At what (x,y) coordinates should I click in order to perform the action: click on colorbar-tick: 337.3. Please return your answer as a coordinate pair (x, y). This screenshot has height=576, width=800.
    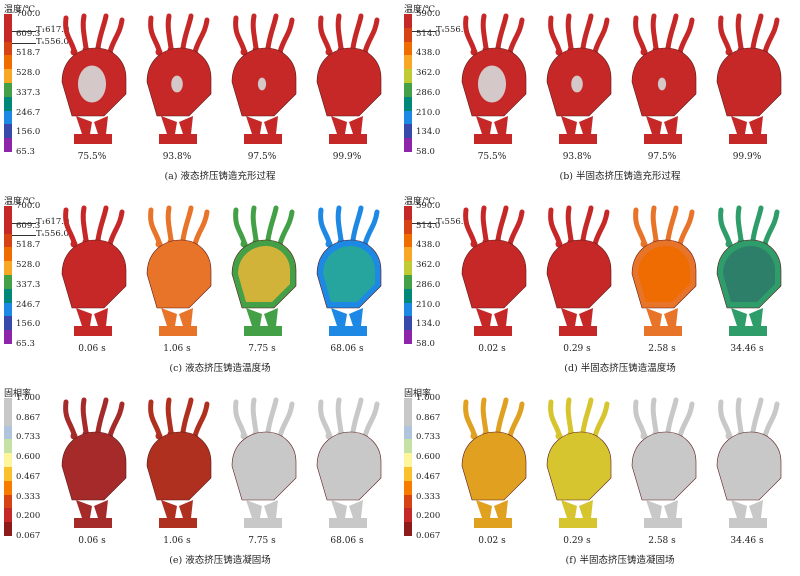
    Looking at the image, I should click on (28, 284).